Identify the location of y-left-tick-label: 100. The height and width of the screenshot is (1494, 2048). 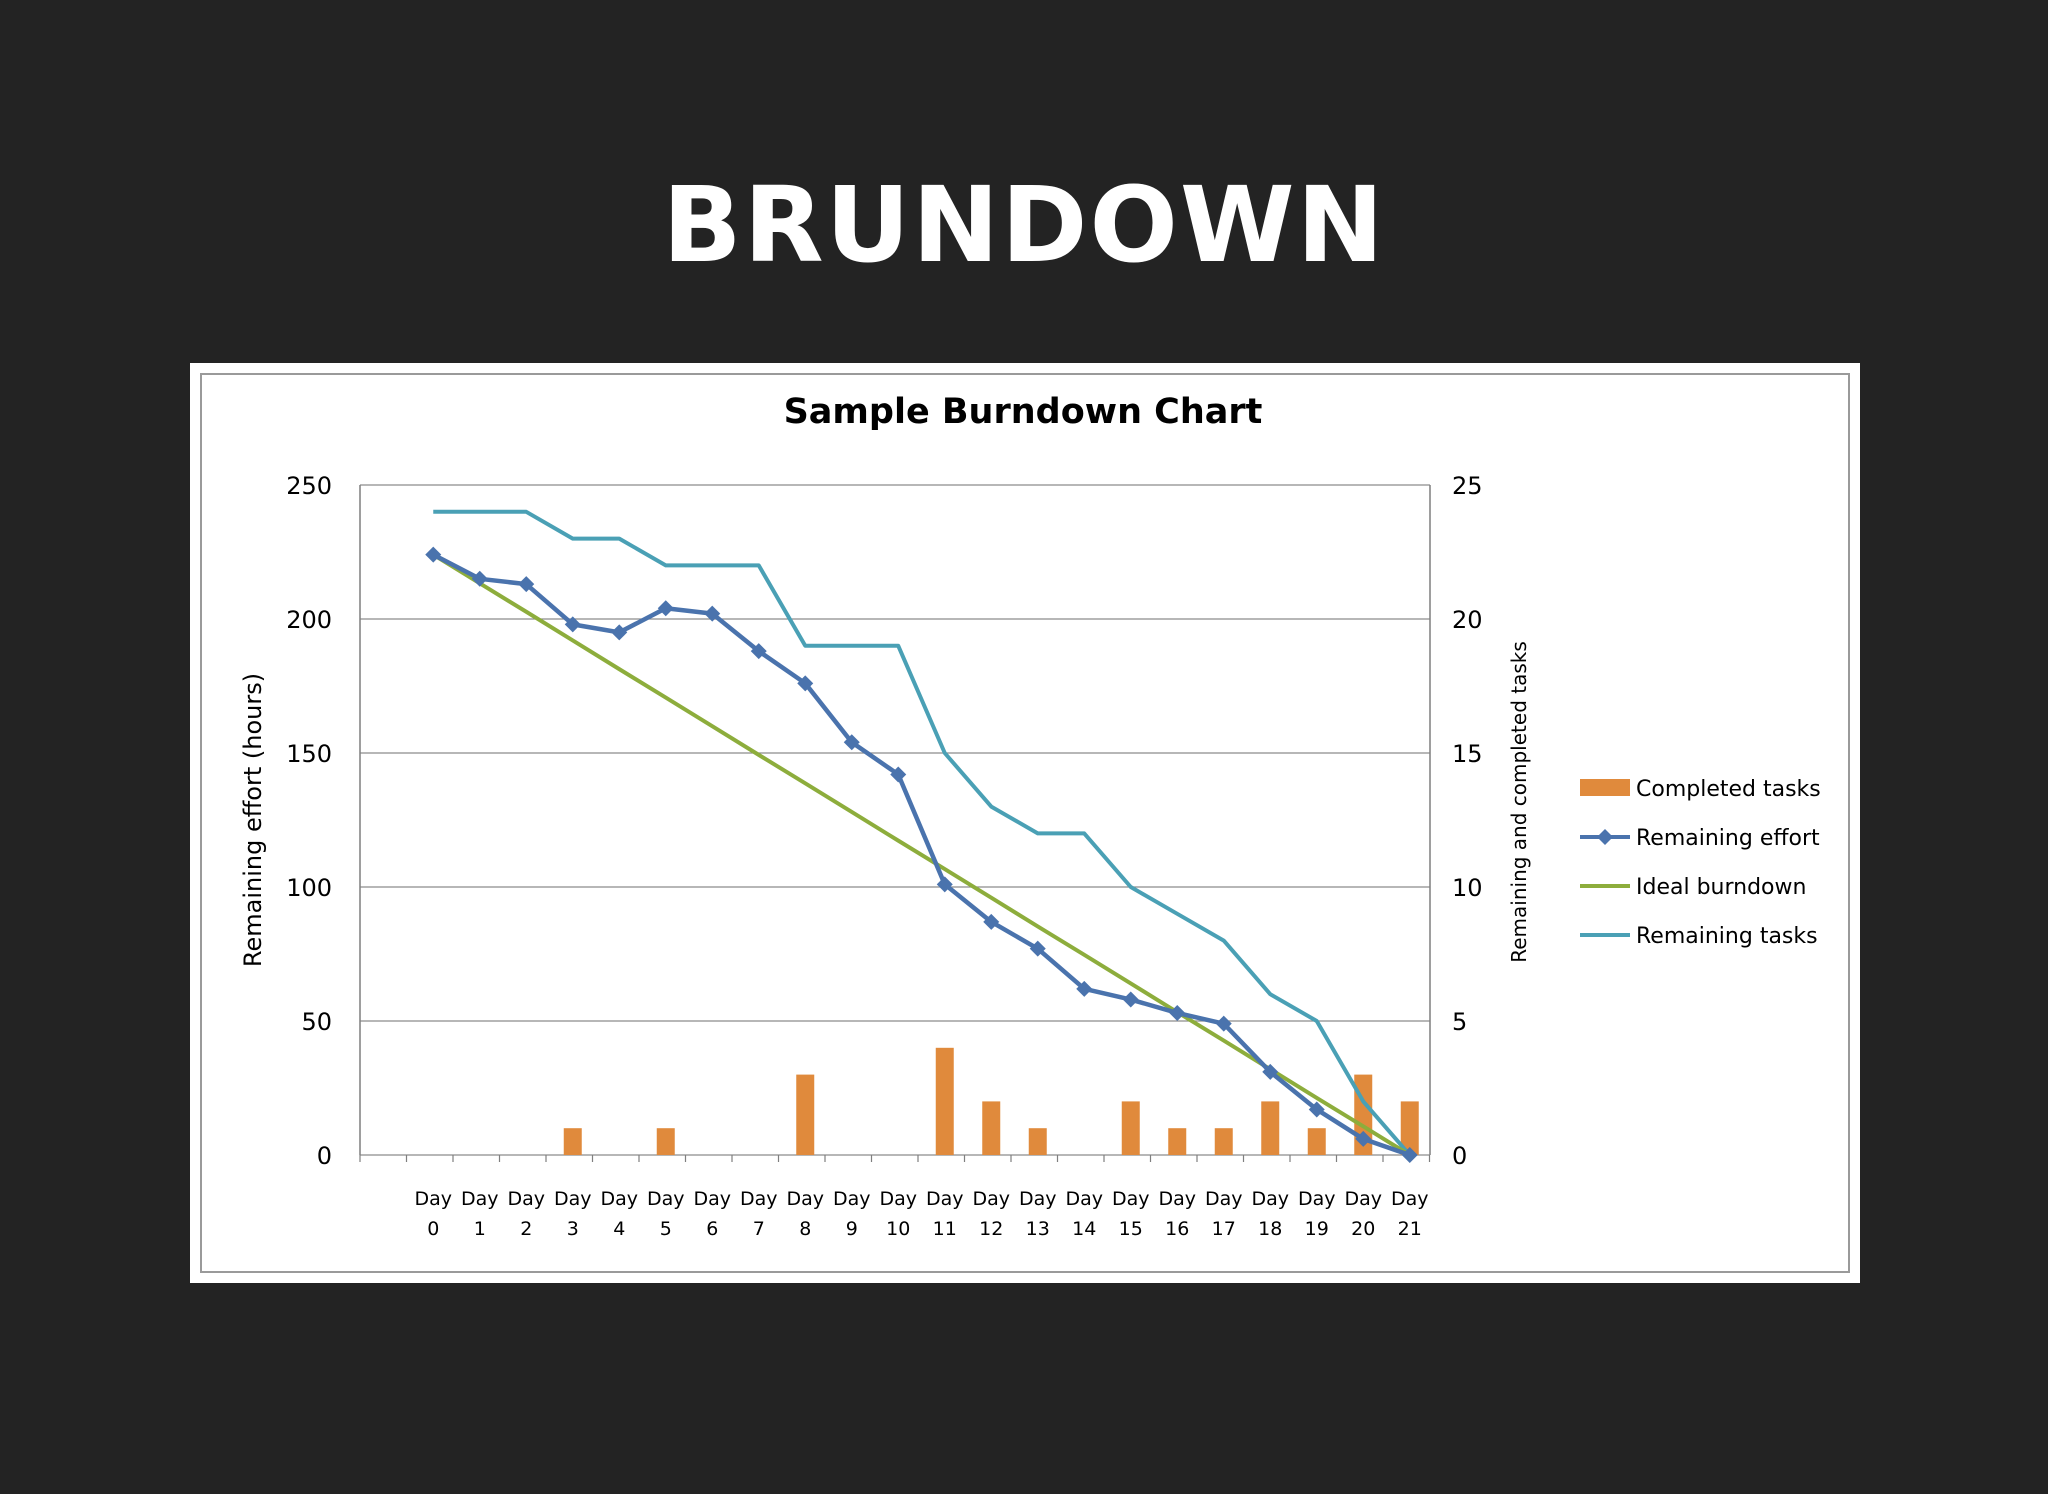
(309, 888).